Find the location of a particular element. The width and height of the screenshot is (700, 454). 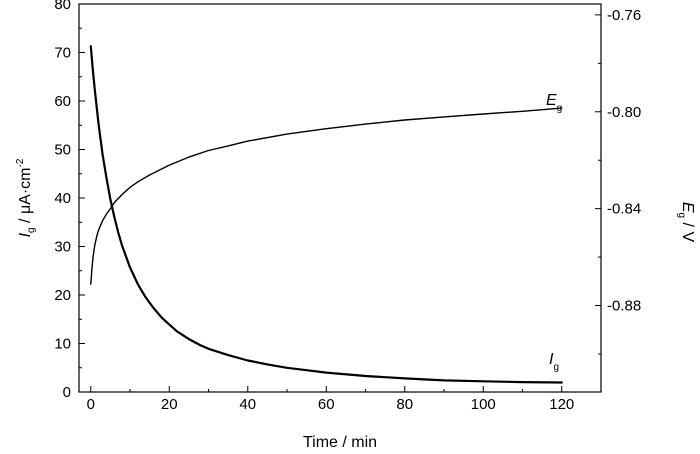

x-tick-label: 120 is located at coordinates (561, 404).